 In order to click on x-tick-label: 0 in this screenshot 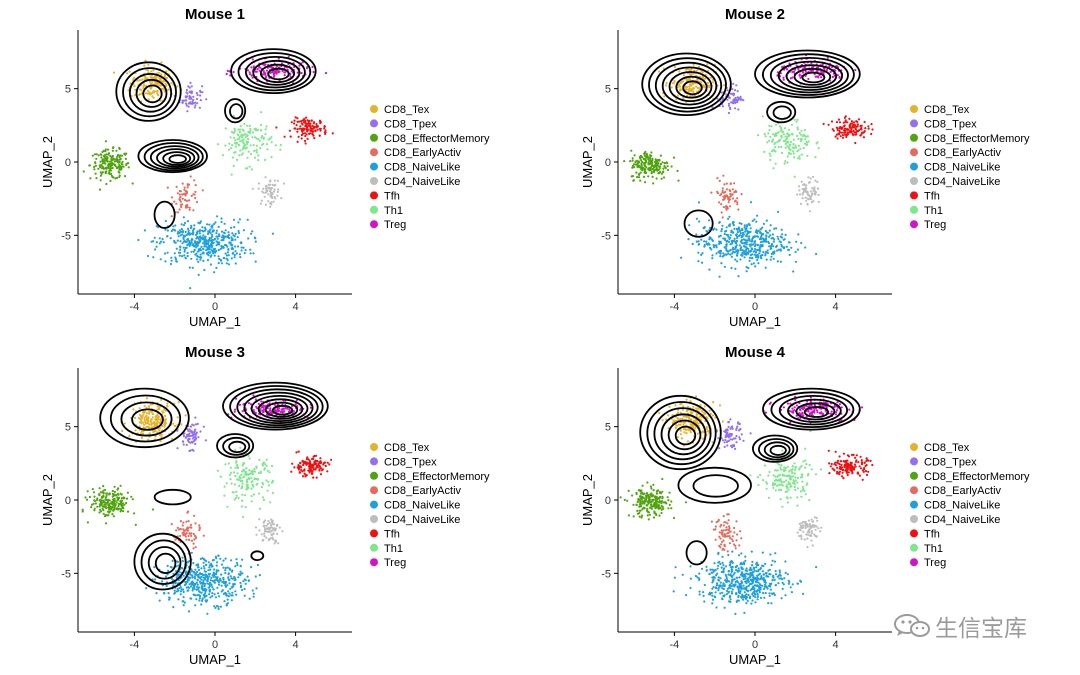, I will do `click(215, 645)`.